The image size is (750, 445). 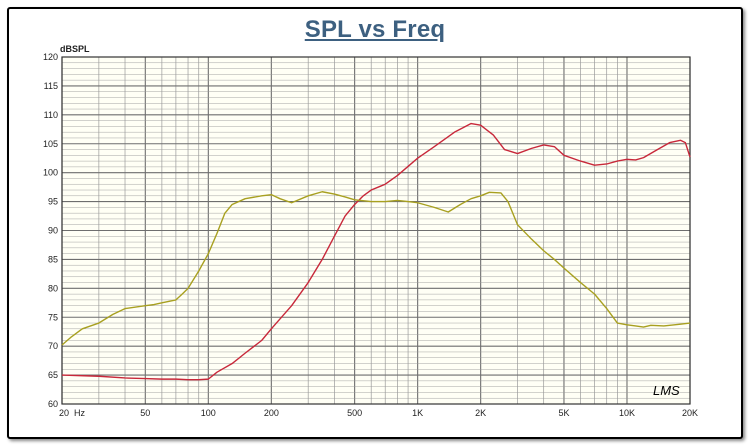 I want to click on y-tick-label: 105, so click(x=50, y=144).